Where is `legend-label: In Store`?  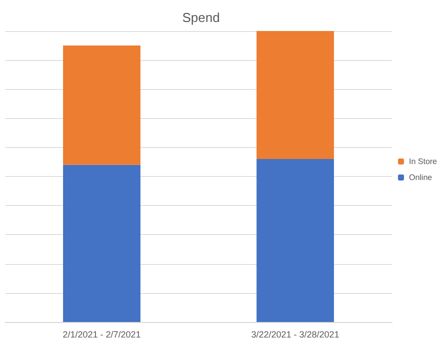
legend-label: In Store is located at coordinates (423, 161).